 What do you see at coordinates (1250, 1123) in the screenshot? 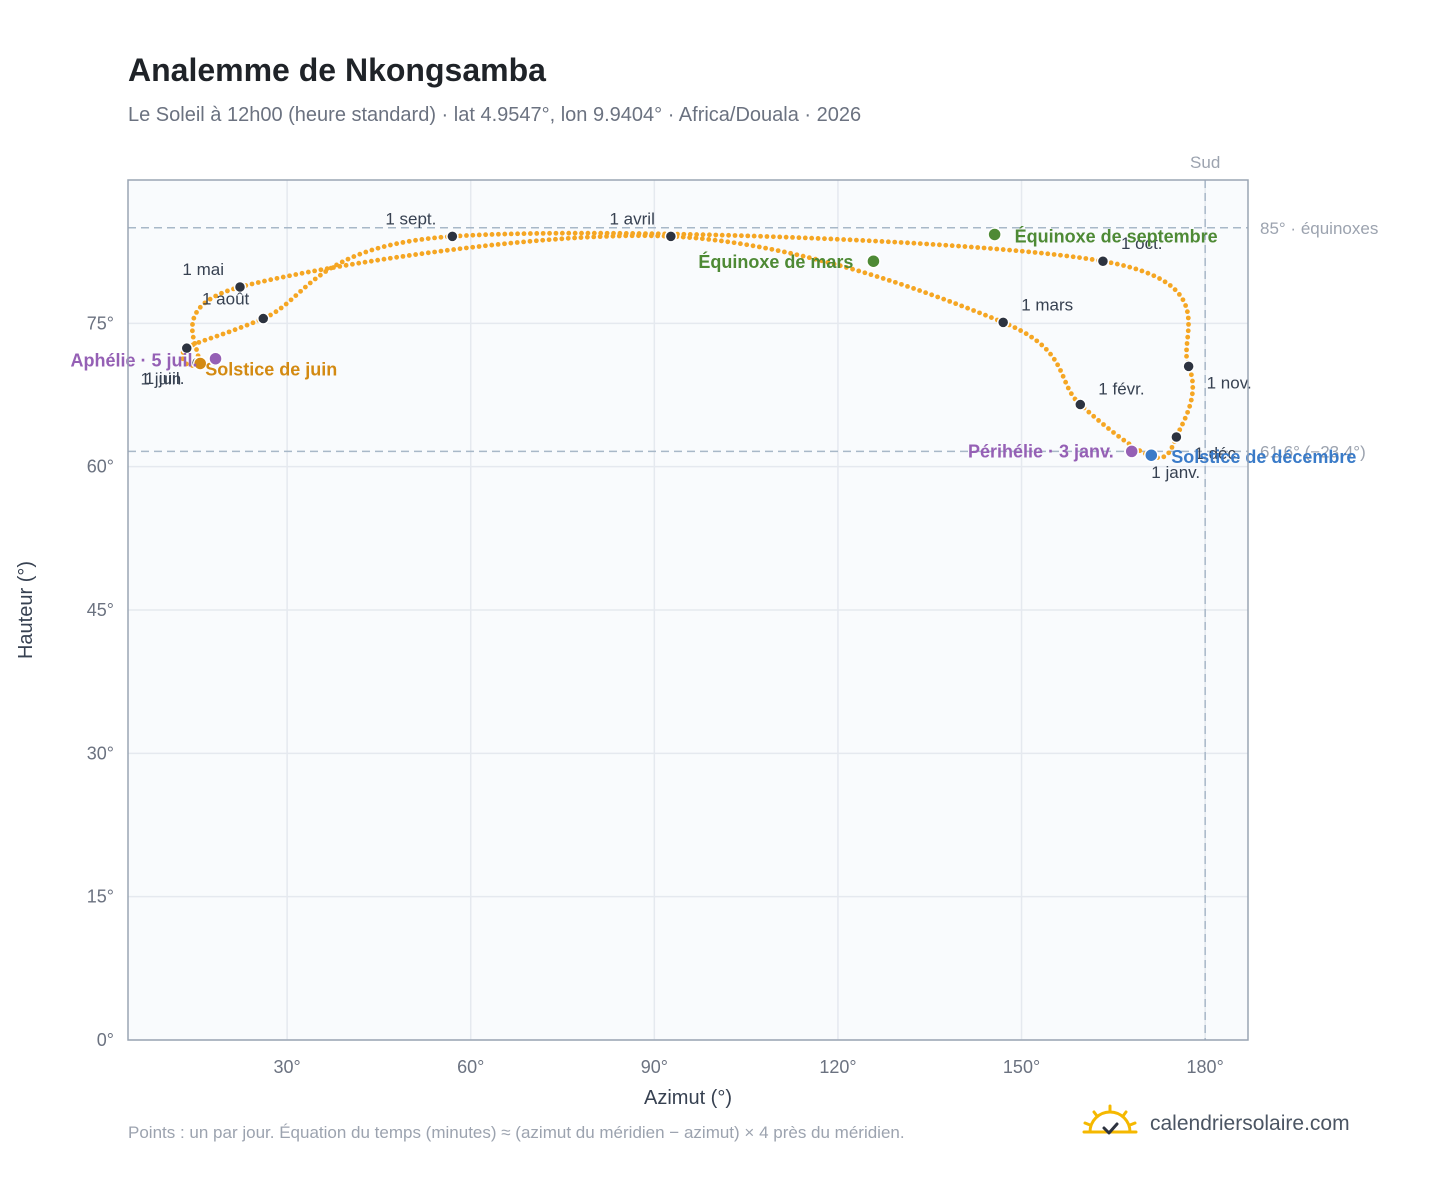
I see `brand-link: calendriersolaire.com` at bounding box center [1250, 1123].